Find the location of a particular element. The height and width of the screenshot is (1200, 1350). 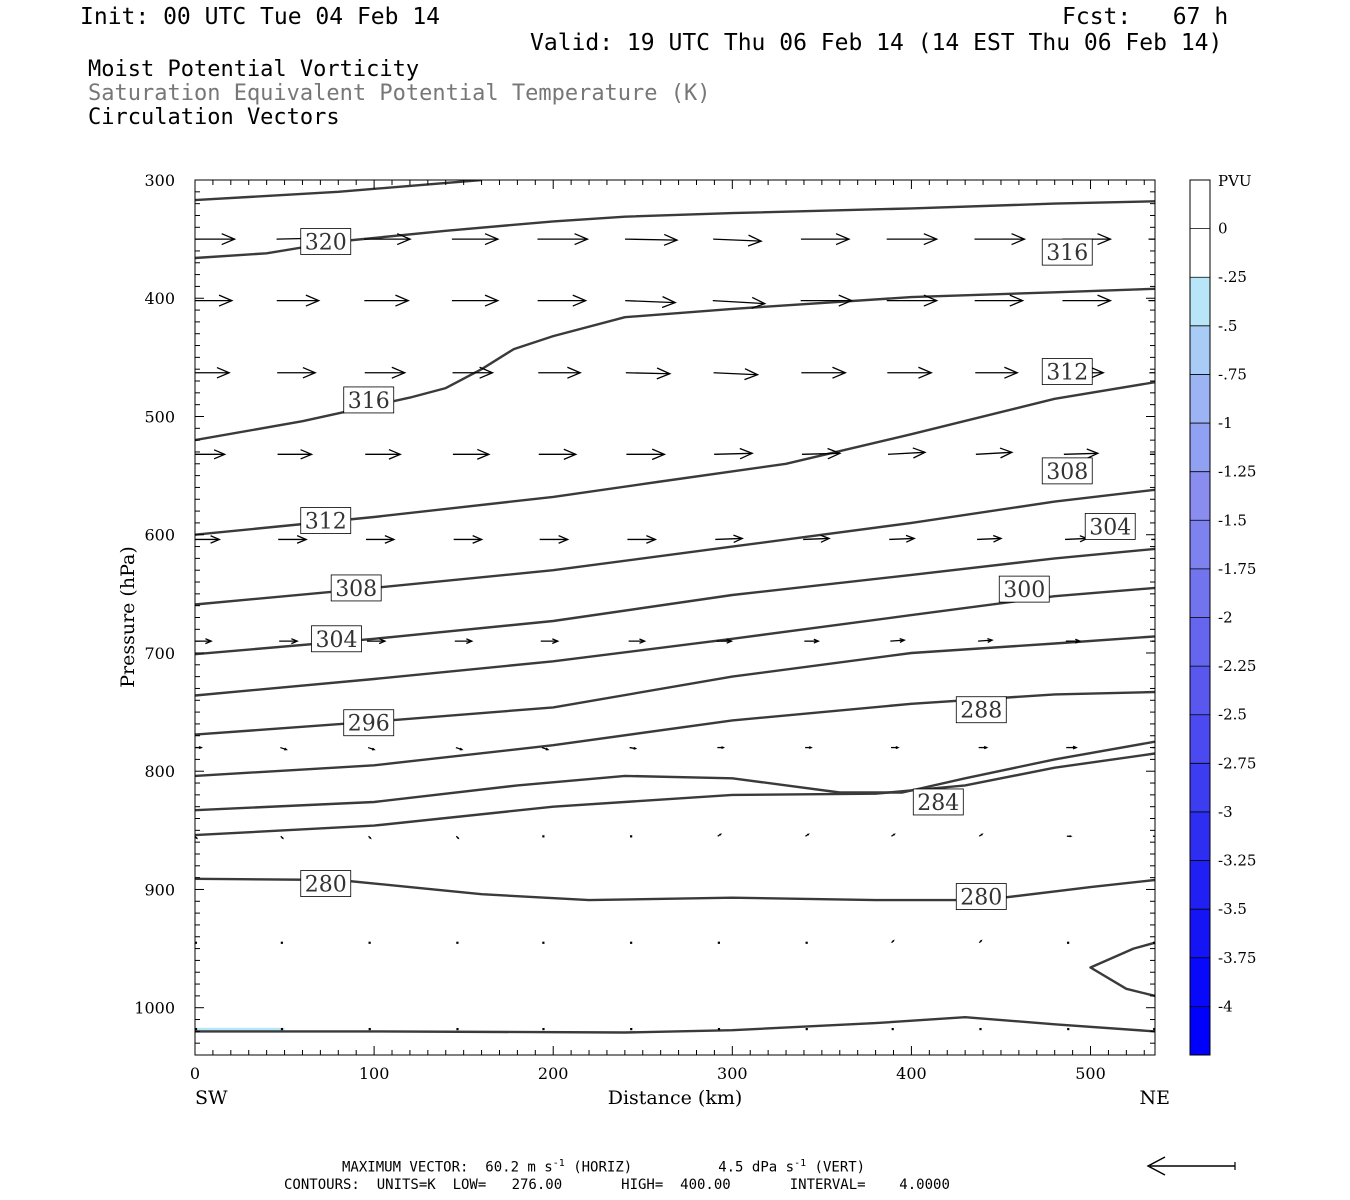

colorbar-tick-label: -.5 is located at coordinates (1227, 326).